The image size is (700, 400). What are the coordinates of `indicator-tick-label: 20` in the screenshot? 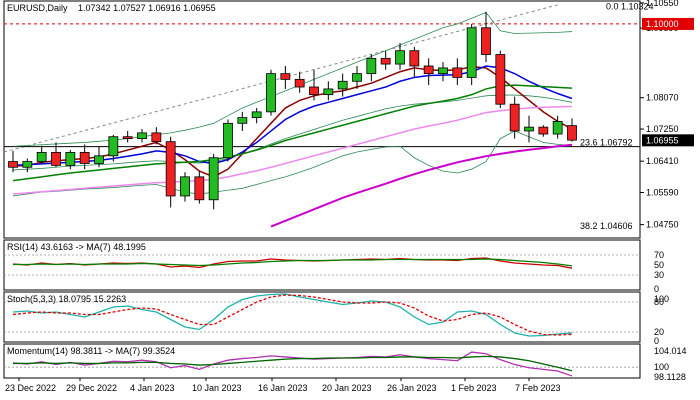 It's located at (659, 332).